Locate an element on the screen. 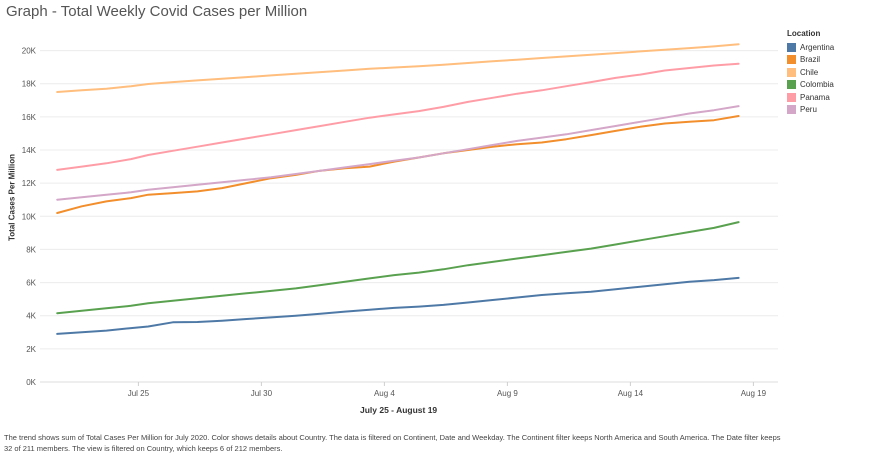 This screenshot has width=876, height=454. y-tick-label: 0K is located at coordinates (31, 382).